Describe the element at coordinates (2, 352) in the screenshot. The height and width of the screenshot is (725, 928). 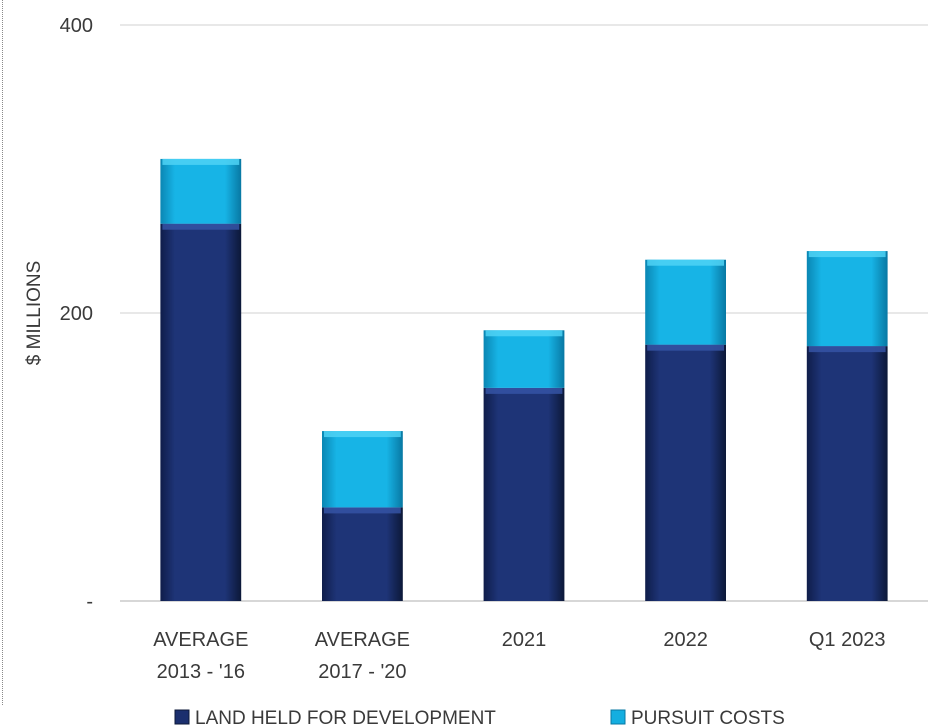
I see `left-border-rule` at that location.